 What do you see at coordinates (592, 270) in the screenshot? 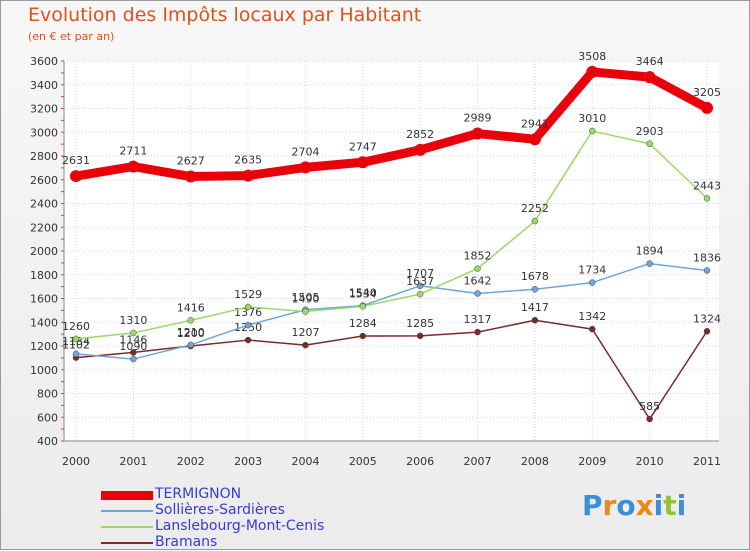
I see `data-label: 1734` at bounding box center [592, 270].